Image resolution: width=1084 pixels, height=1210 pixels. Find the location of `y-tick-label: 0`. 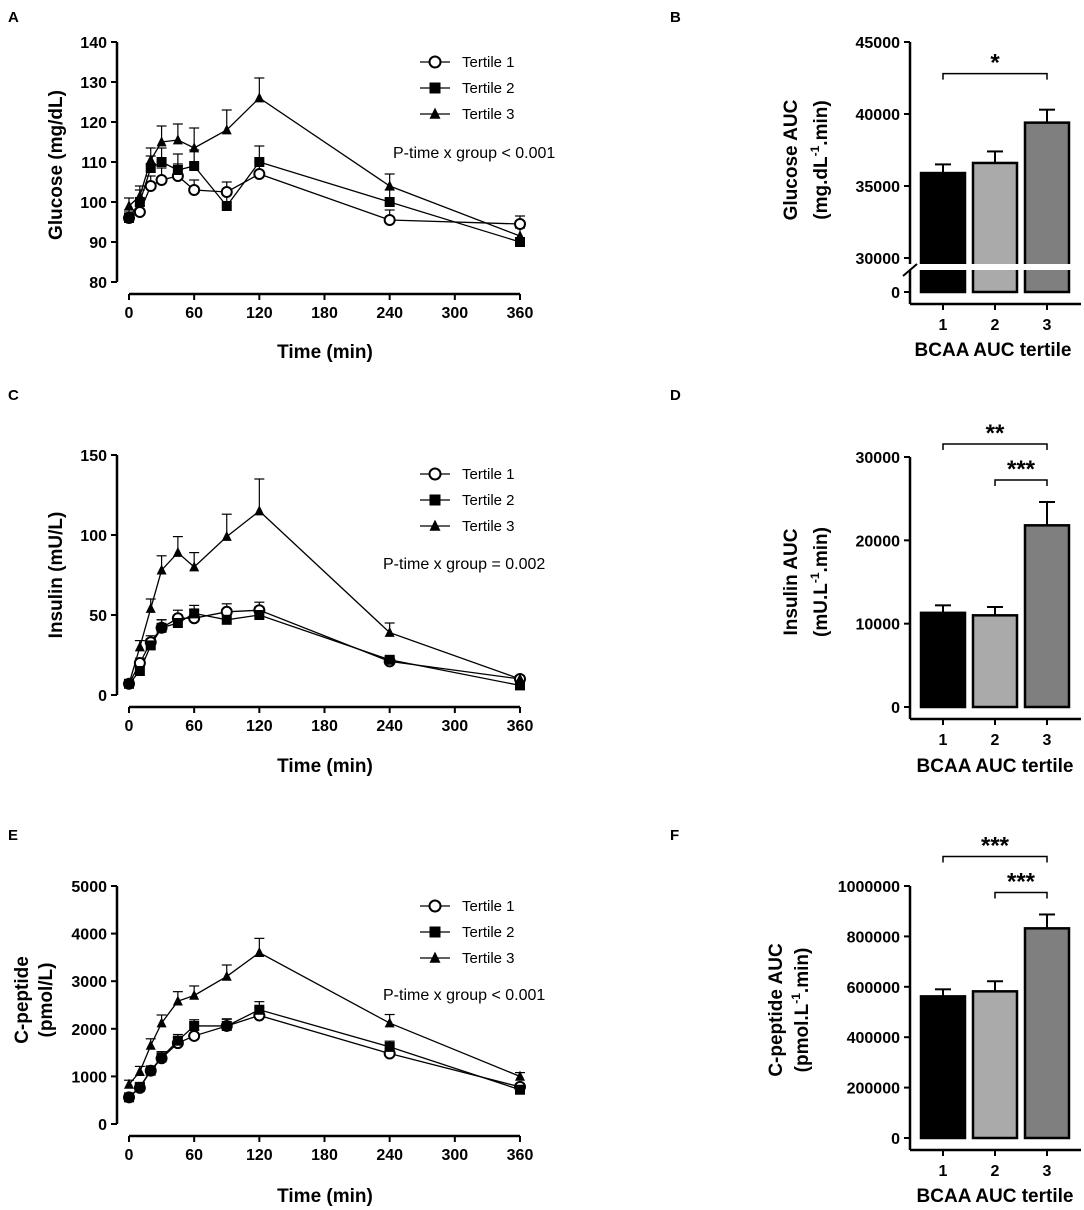

y-tick-label: 0 is located at coordinates (895, 293).